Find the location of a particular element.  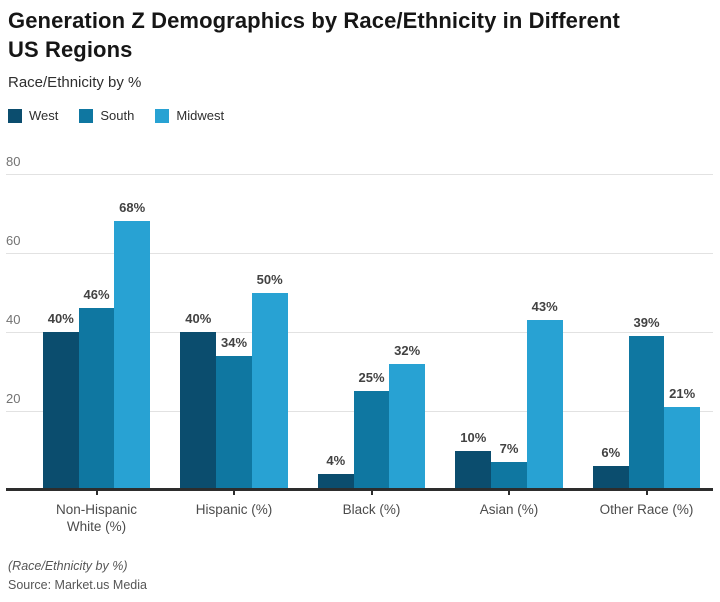

bar-value-label: 32% is located at coordinates (407, 350).